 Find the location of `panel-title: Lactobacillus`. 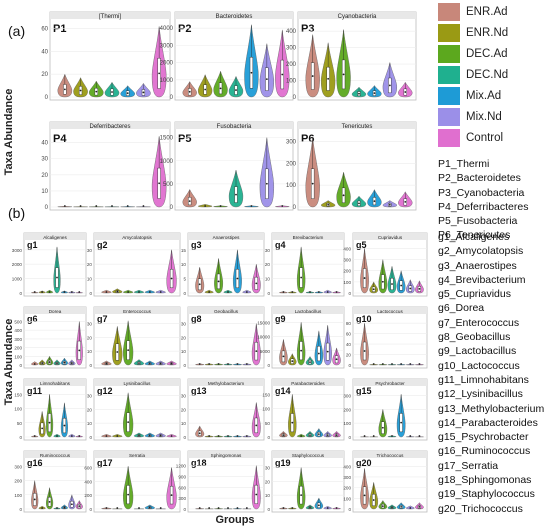

panel-title: Lactobacillus is located at coordinates (308, 311).